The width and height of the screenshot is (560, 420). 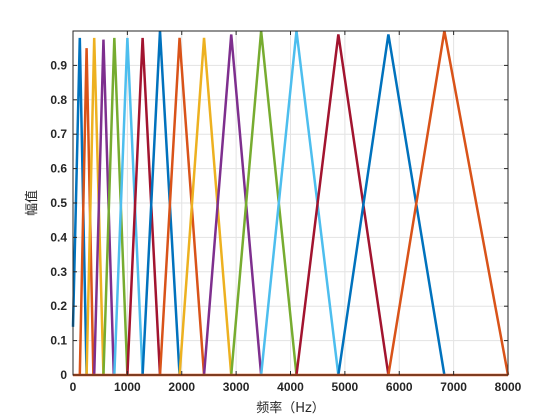 What do you see at coordinates (508, 387) in the screenshot?
I see `x-tick-label: 8000` at bounding box center [508, 387].